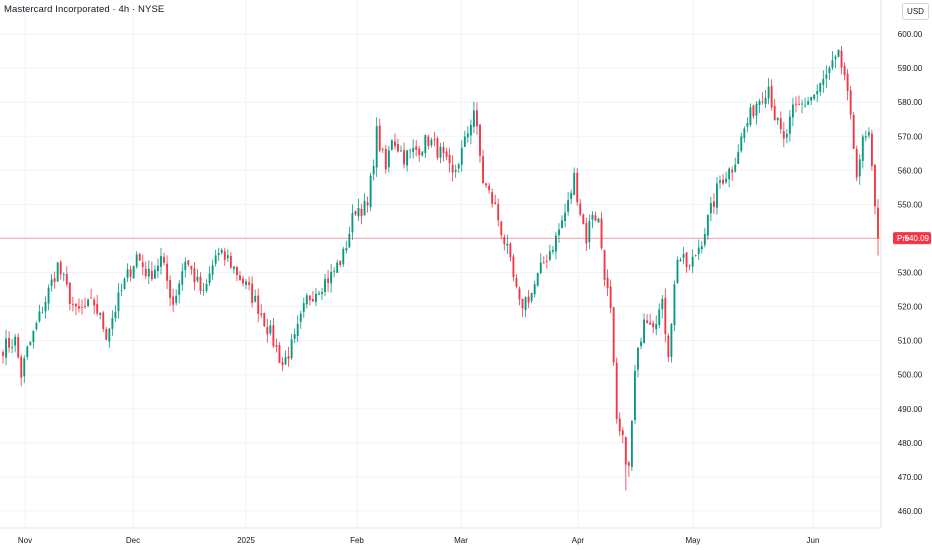 This screenshot has width=932, height=550. What do you see at coordinates (917, 238) in the screenshot?
I see `last-price-value: 540.09` at bounding box center [917, 238].